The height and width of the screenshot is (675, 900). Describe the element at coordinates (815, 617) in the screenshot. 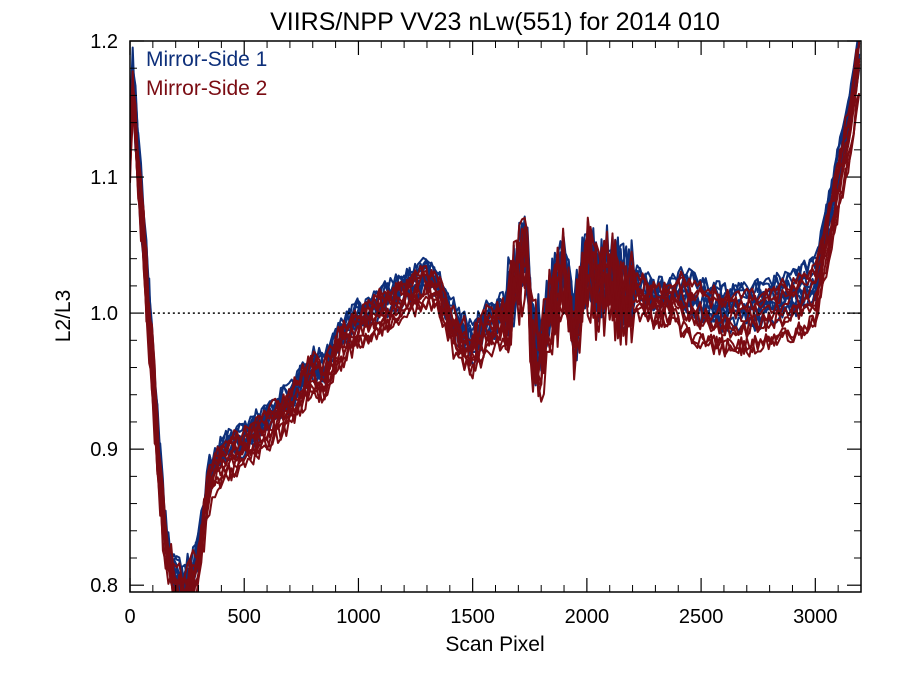

I see `x-tick-label: 3000` at that location.